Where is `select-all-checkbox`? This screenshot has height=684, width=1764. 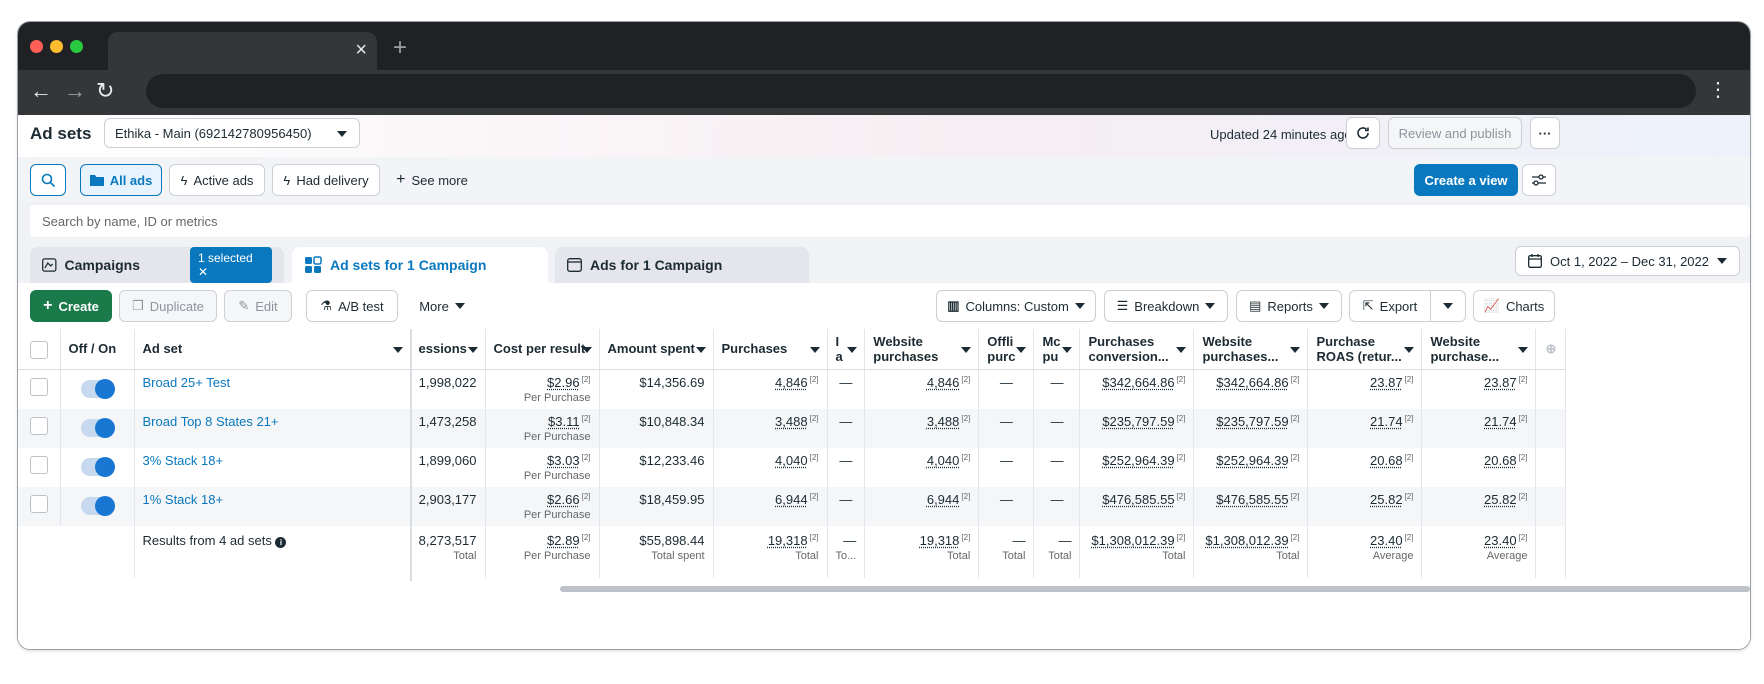
select-all-checkbox is located at coordinates (38, 350).